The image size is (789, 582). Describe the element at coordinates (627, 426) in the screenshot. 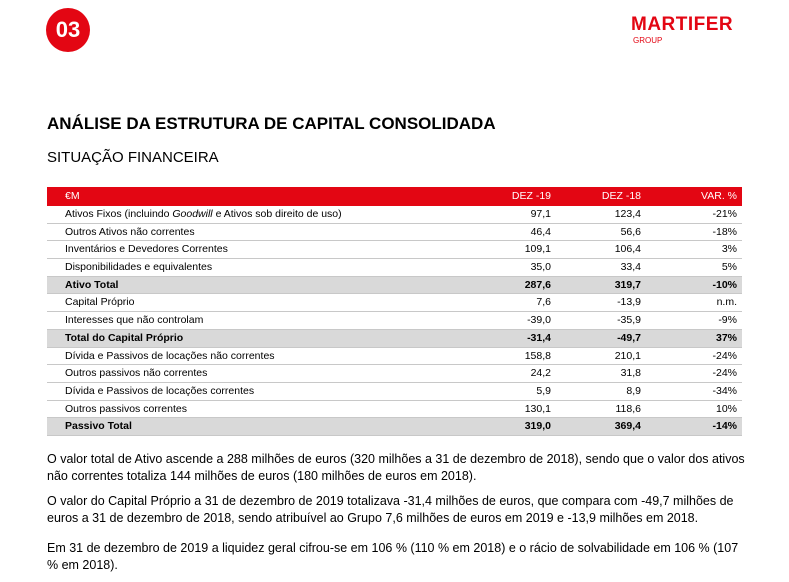

I see `cell: 369,4` at that location.